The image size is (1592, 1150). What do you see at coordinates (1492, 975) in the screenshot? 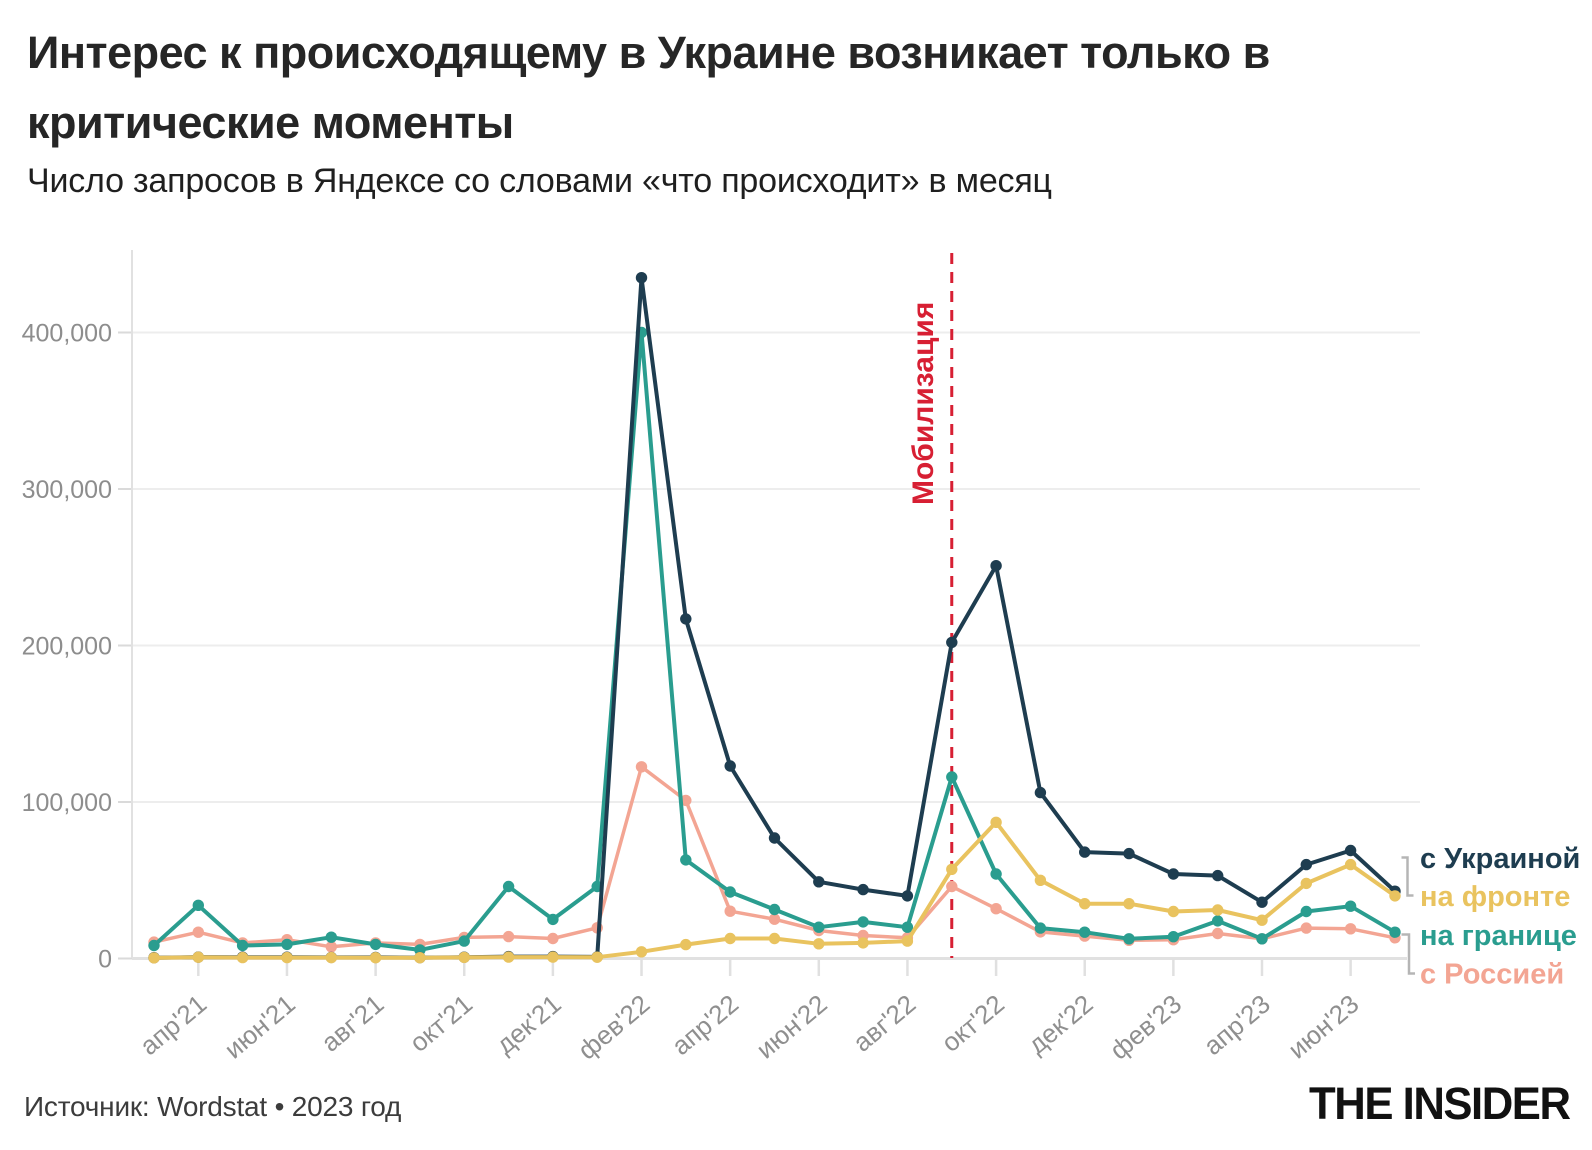
I see `legend-label-3: с Россией` at bounding box center [1492, 975].